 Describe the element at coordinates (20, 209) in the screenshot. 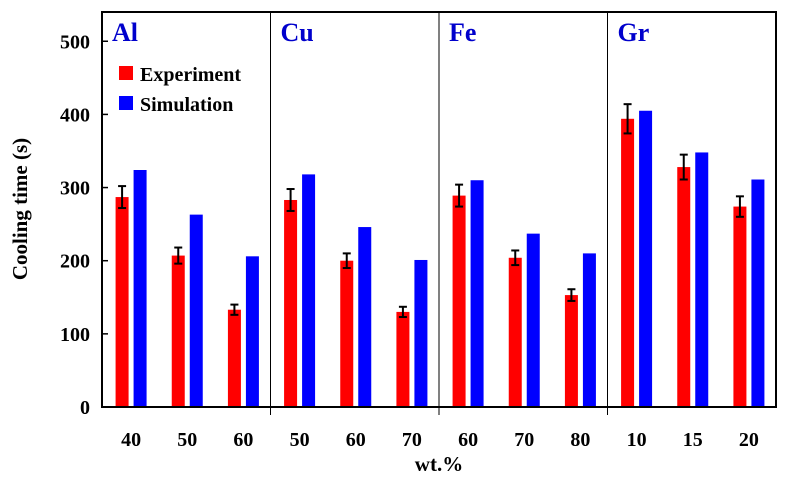

I see `y-axis-label: Cooling time (s)` at that location.